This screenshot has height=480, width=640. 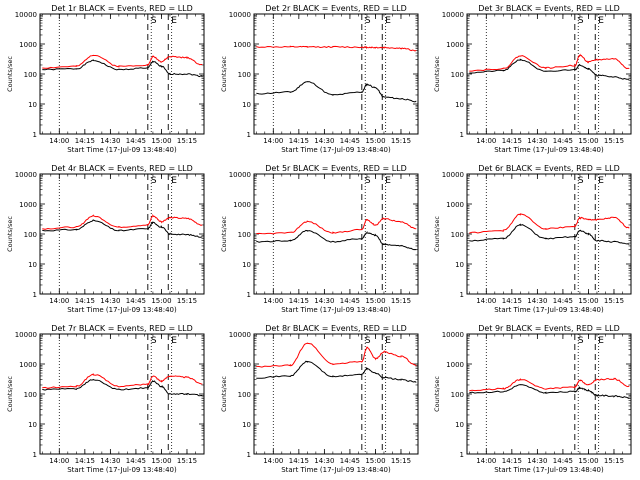 What do you see at coordinates (549, 168) in the screenshot?
I see `panel-title: Det 6r BLACK = Events, RED = LLD` at bounding box center [549, 168].